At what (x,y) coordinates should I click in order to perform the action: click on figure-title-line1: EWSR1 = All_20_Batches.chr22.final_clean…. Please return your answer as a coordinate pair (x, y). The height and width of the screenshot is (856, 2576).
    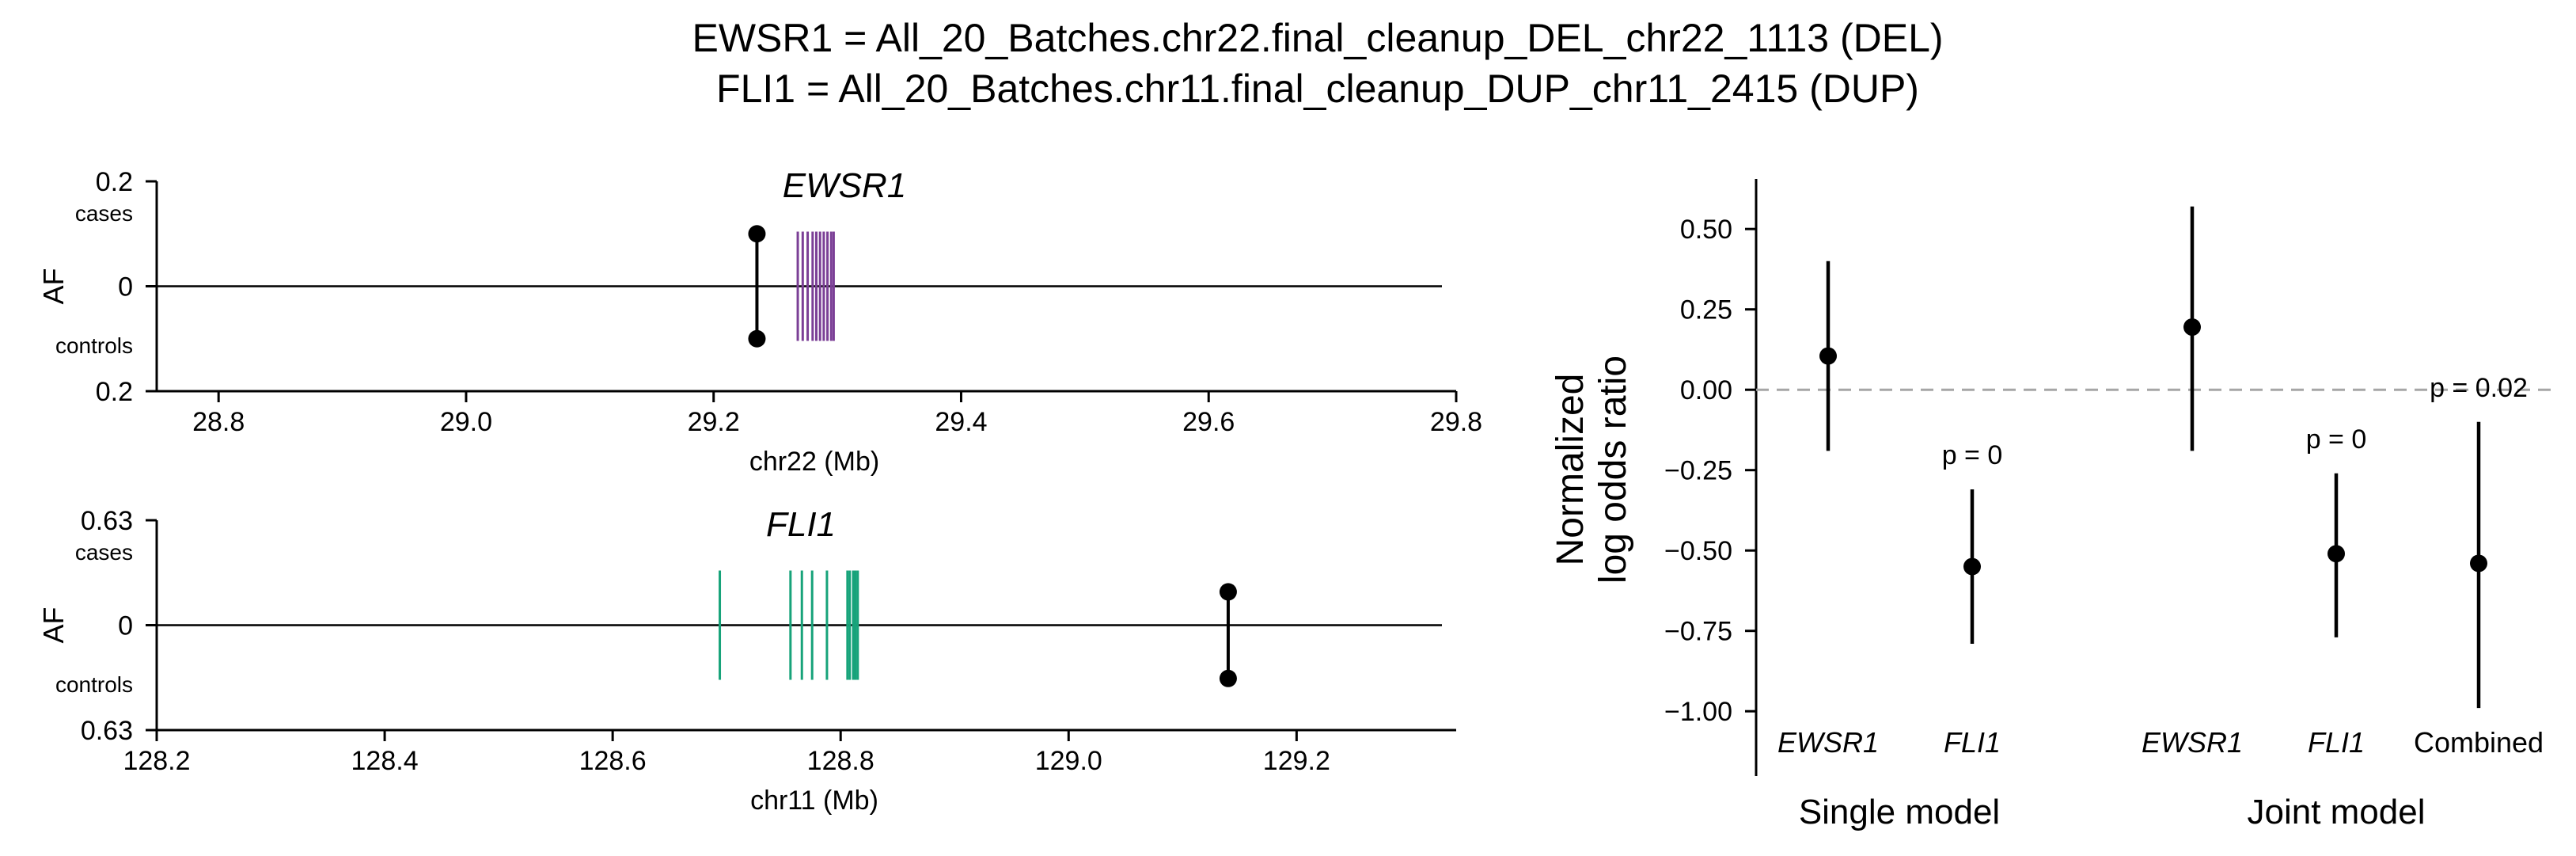
    Looking at the image, I should click on (1317, 38).